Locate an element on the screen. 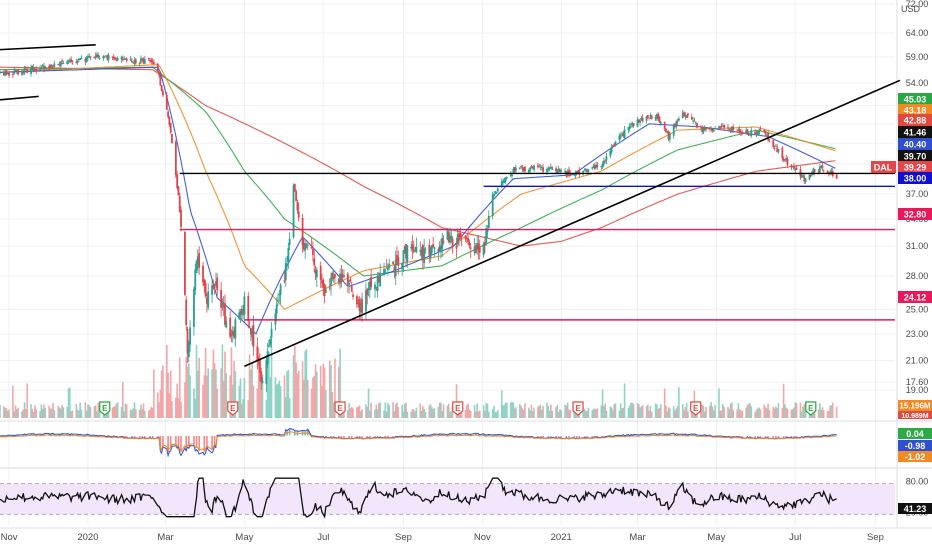 Image resolution: width=932 pixels, height=550 pixels. x-tick-label: 2020 is located at coordinates (87, 537).